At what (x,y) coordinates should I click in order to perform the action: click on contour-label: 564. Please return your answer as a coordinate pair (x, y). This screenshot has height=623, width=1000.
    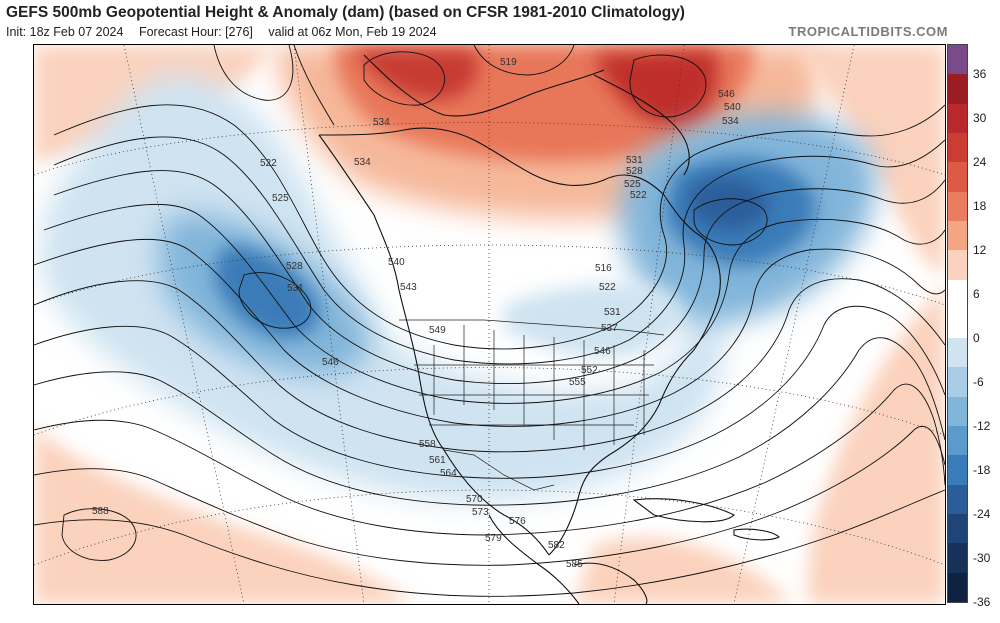
    Looking at the image, I should click on (448, 473).